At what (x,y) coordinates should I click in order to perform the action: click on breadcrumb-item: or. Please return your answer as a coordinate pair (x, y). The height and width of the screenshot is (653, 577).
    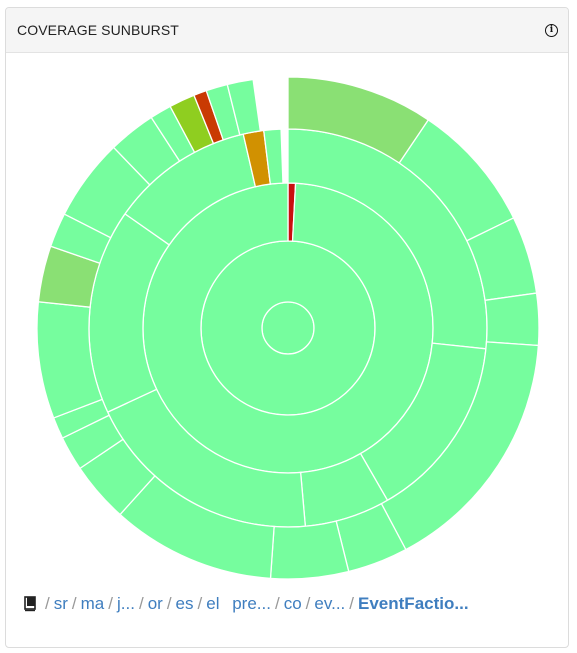
    Looking at the image, I should click on (155, 603).